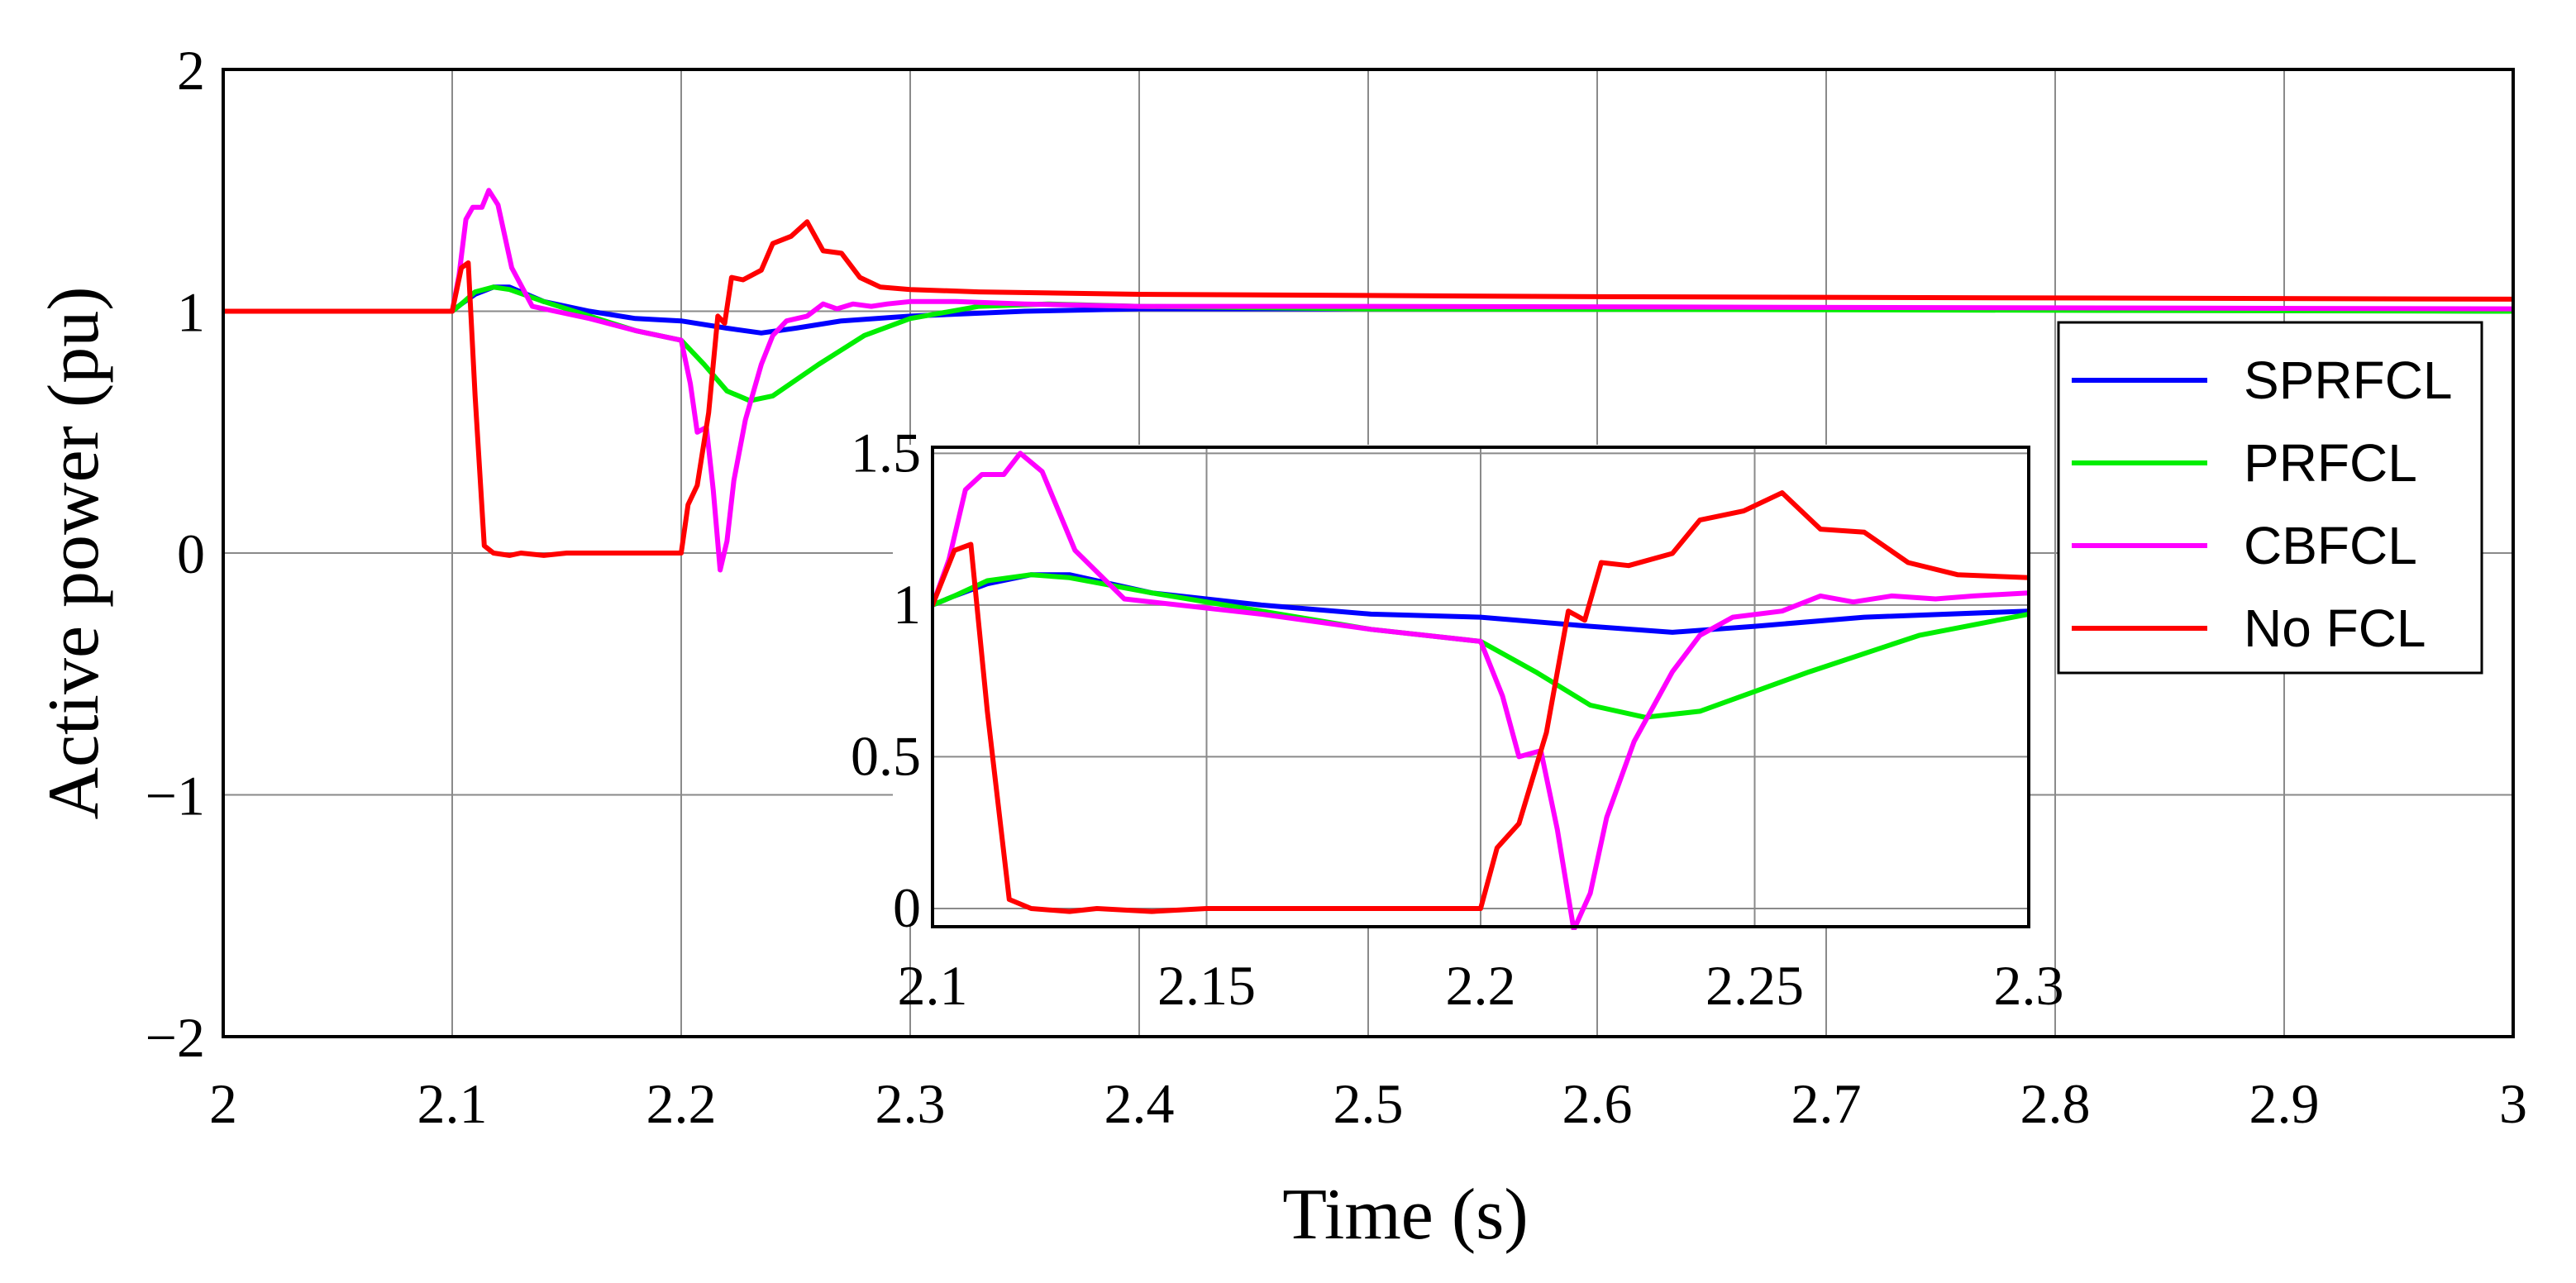 The image size is (2576, 1283). Describe the element at coordinates (175, 1037) in the screenshot. I see `main-y-tick-label: −2` at that location.